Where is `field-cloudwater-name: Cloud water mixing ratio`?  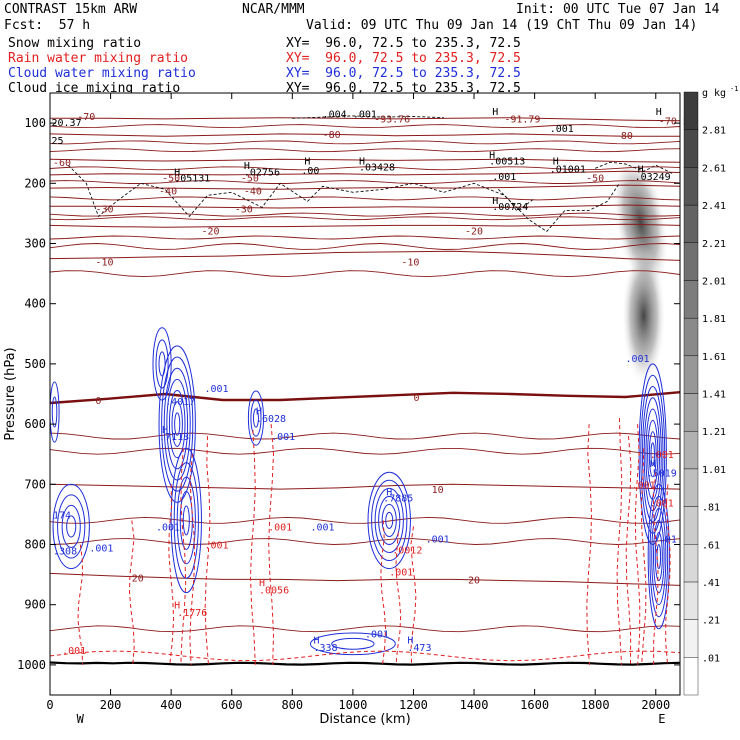
field-cloudwater-name: Cloud water mixing ratio is located at coordinates (102, 73).